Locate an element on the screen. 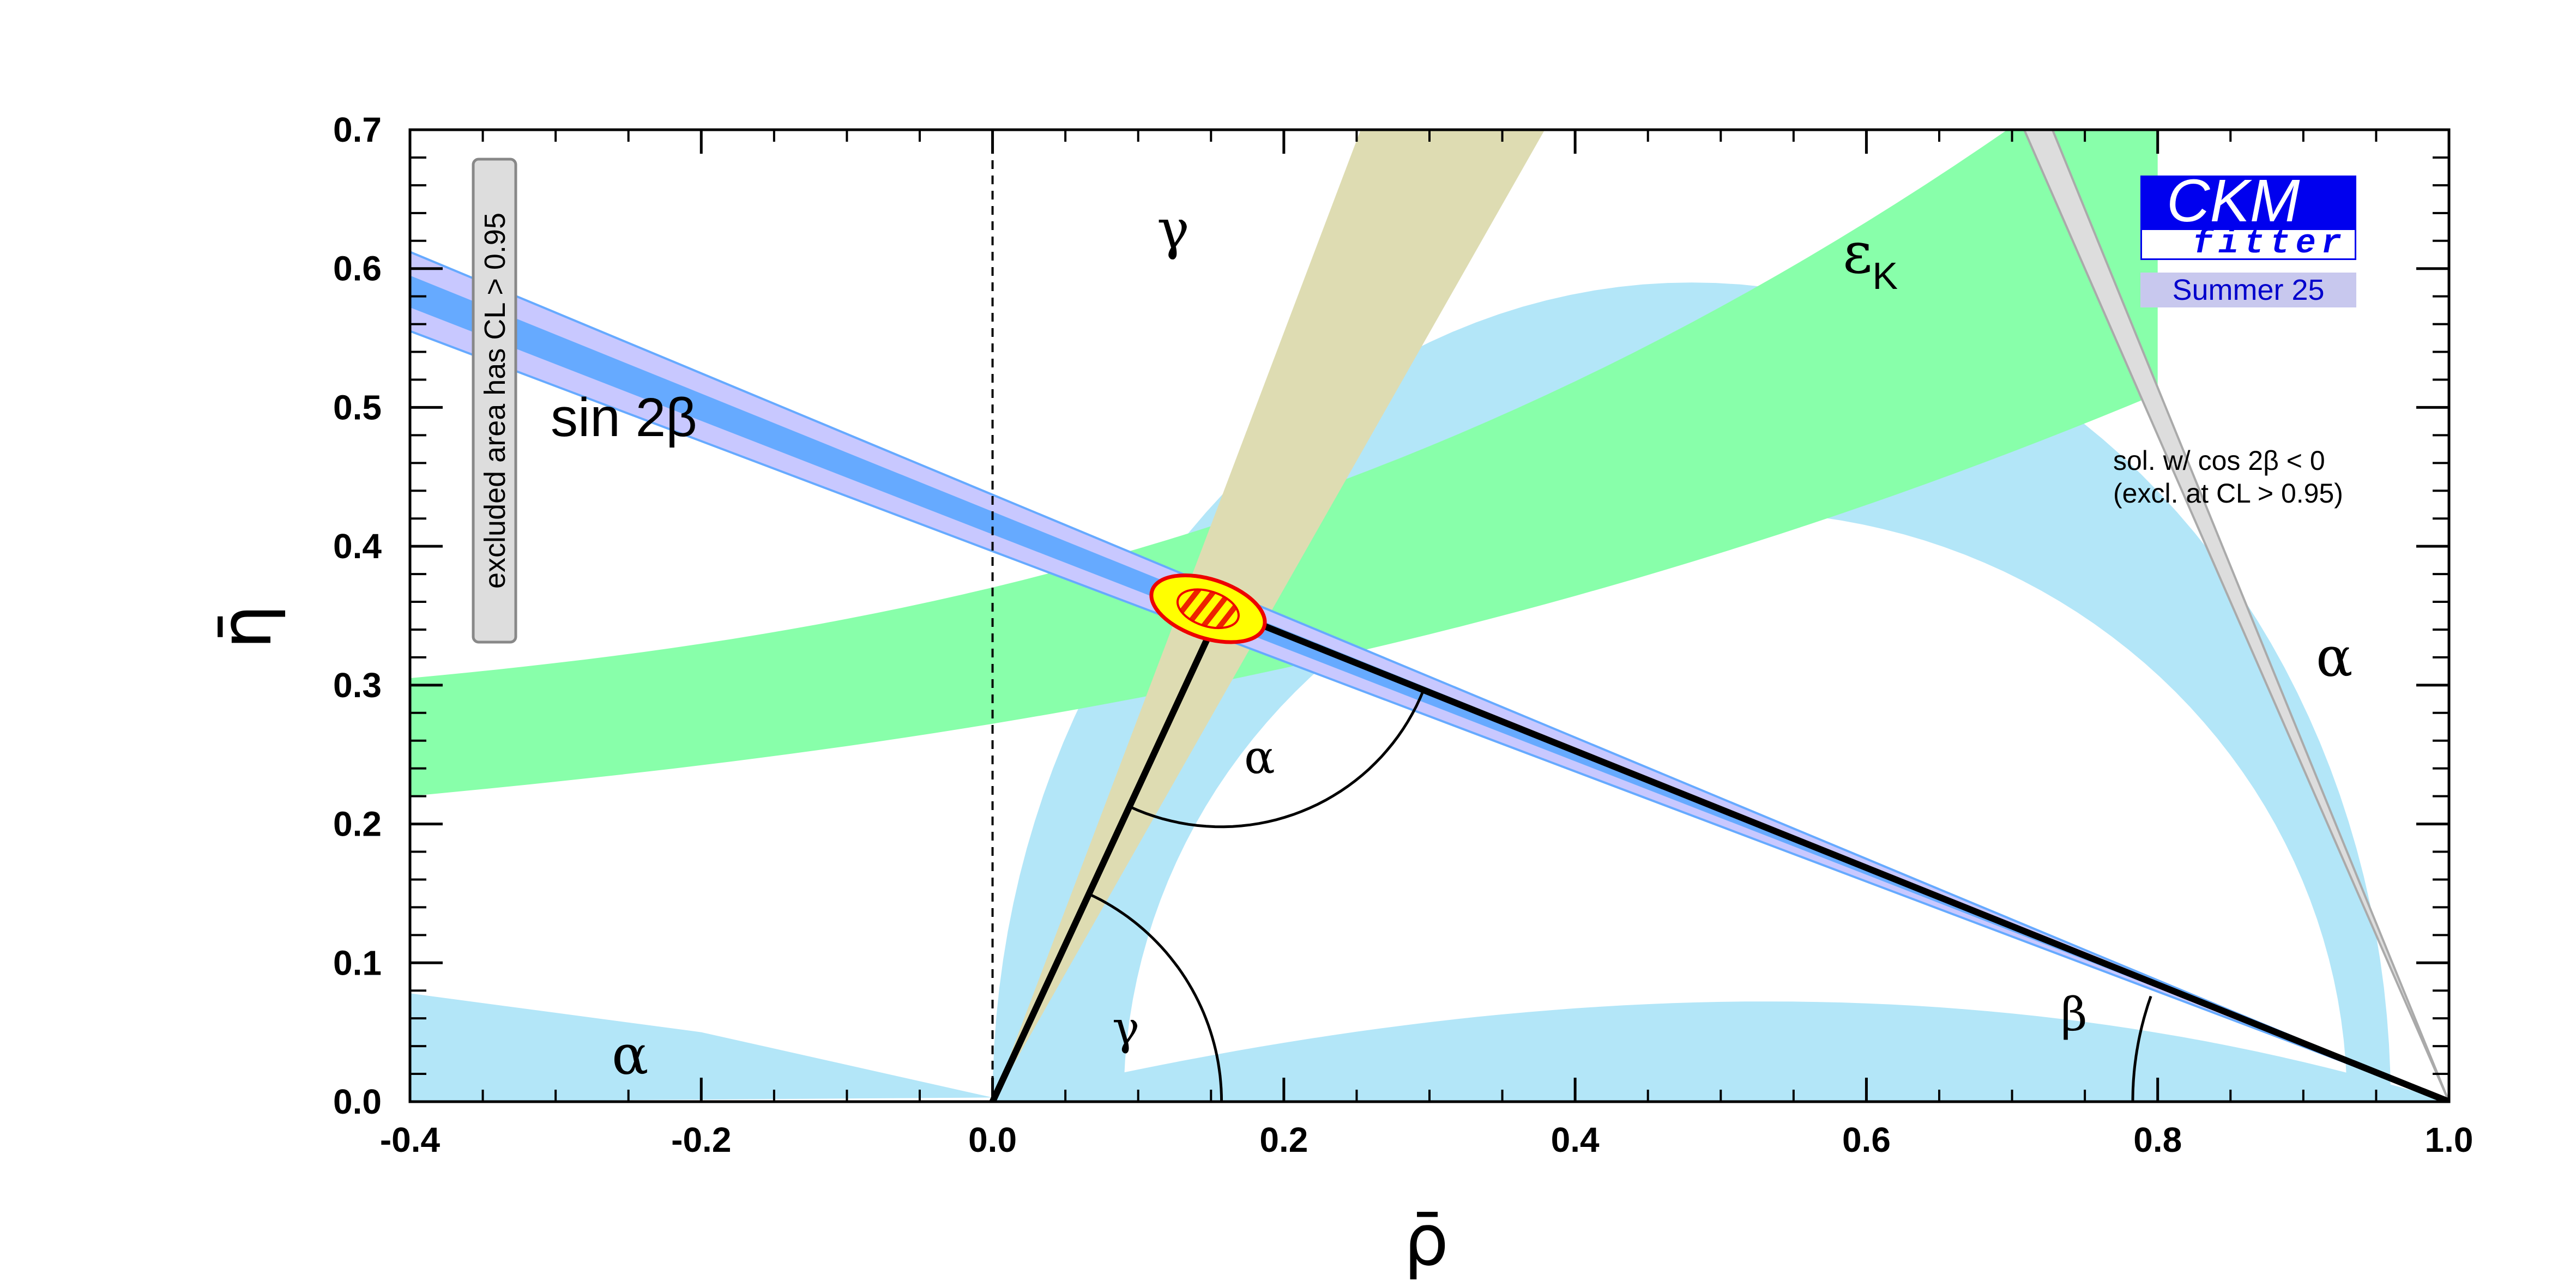  label-gamma-triangle: γ is located at coordinates (1126, 1028).